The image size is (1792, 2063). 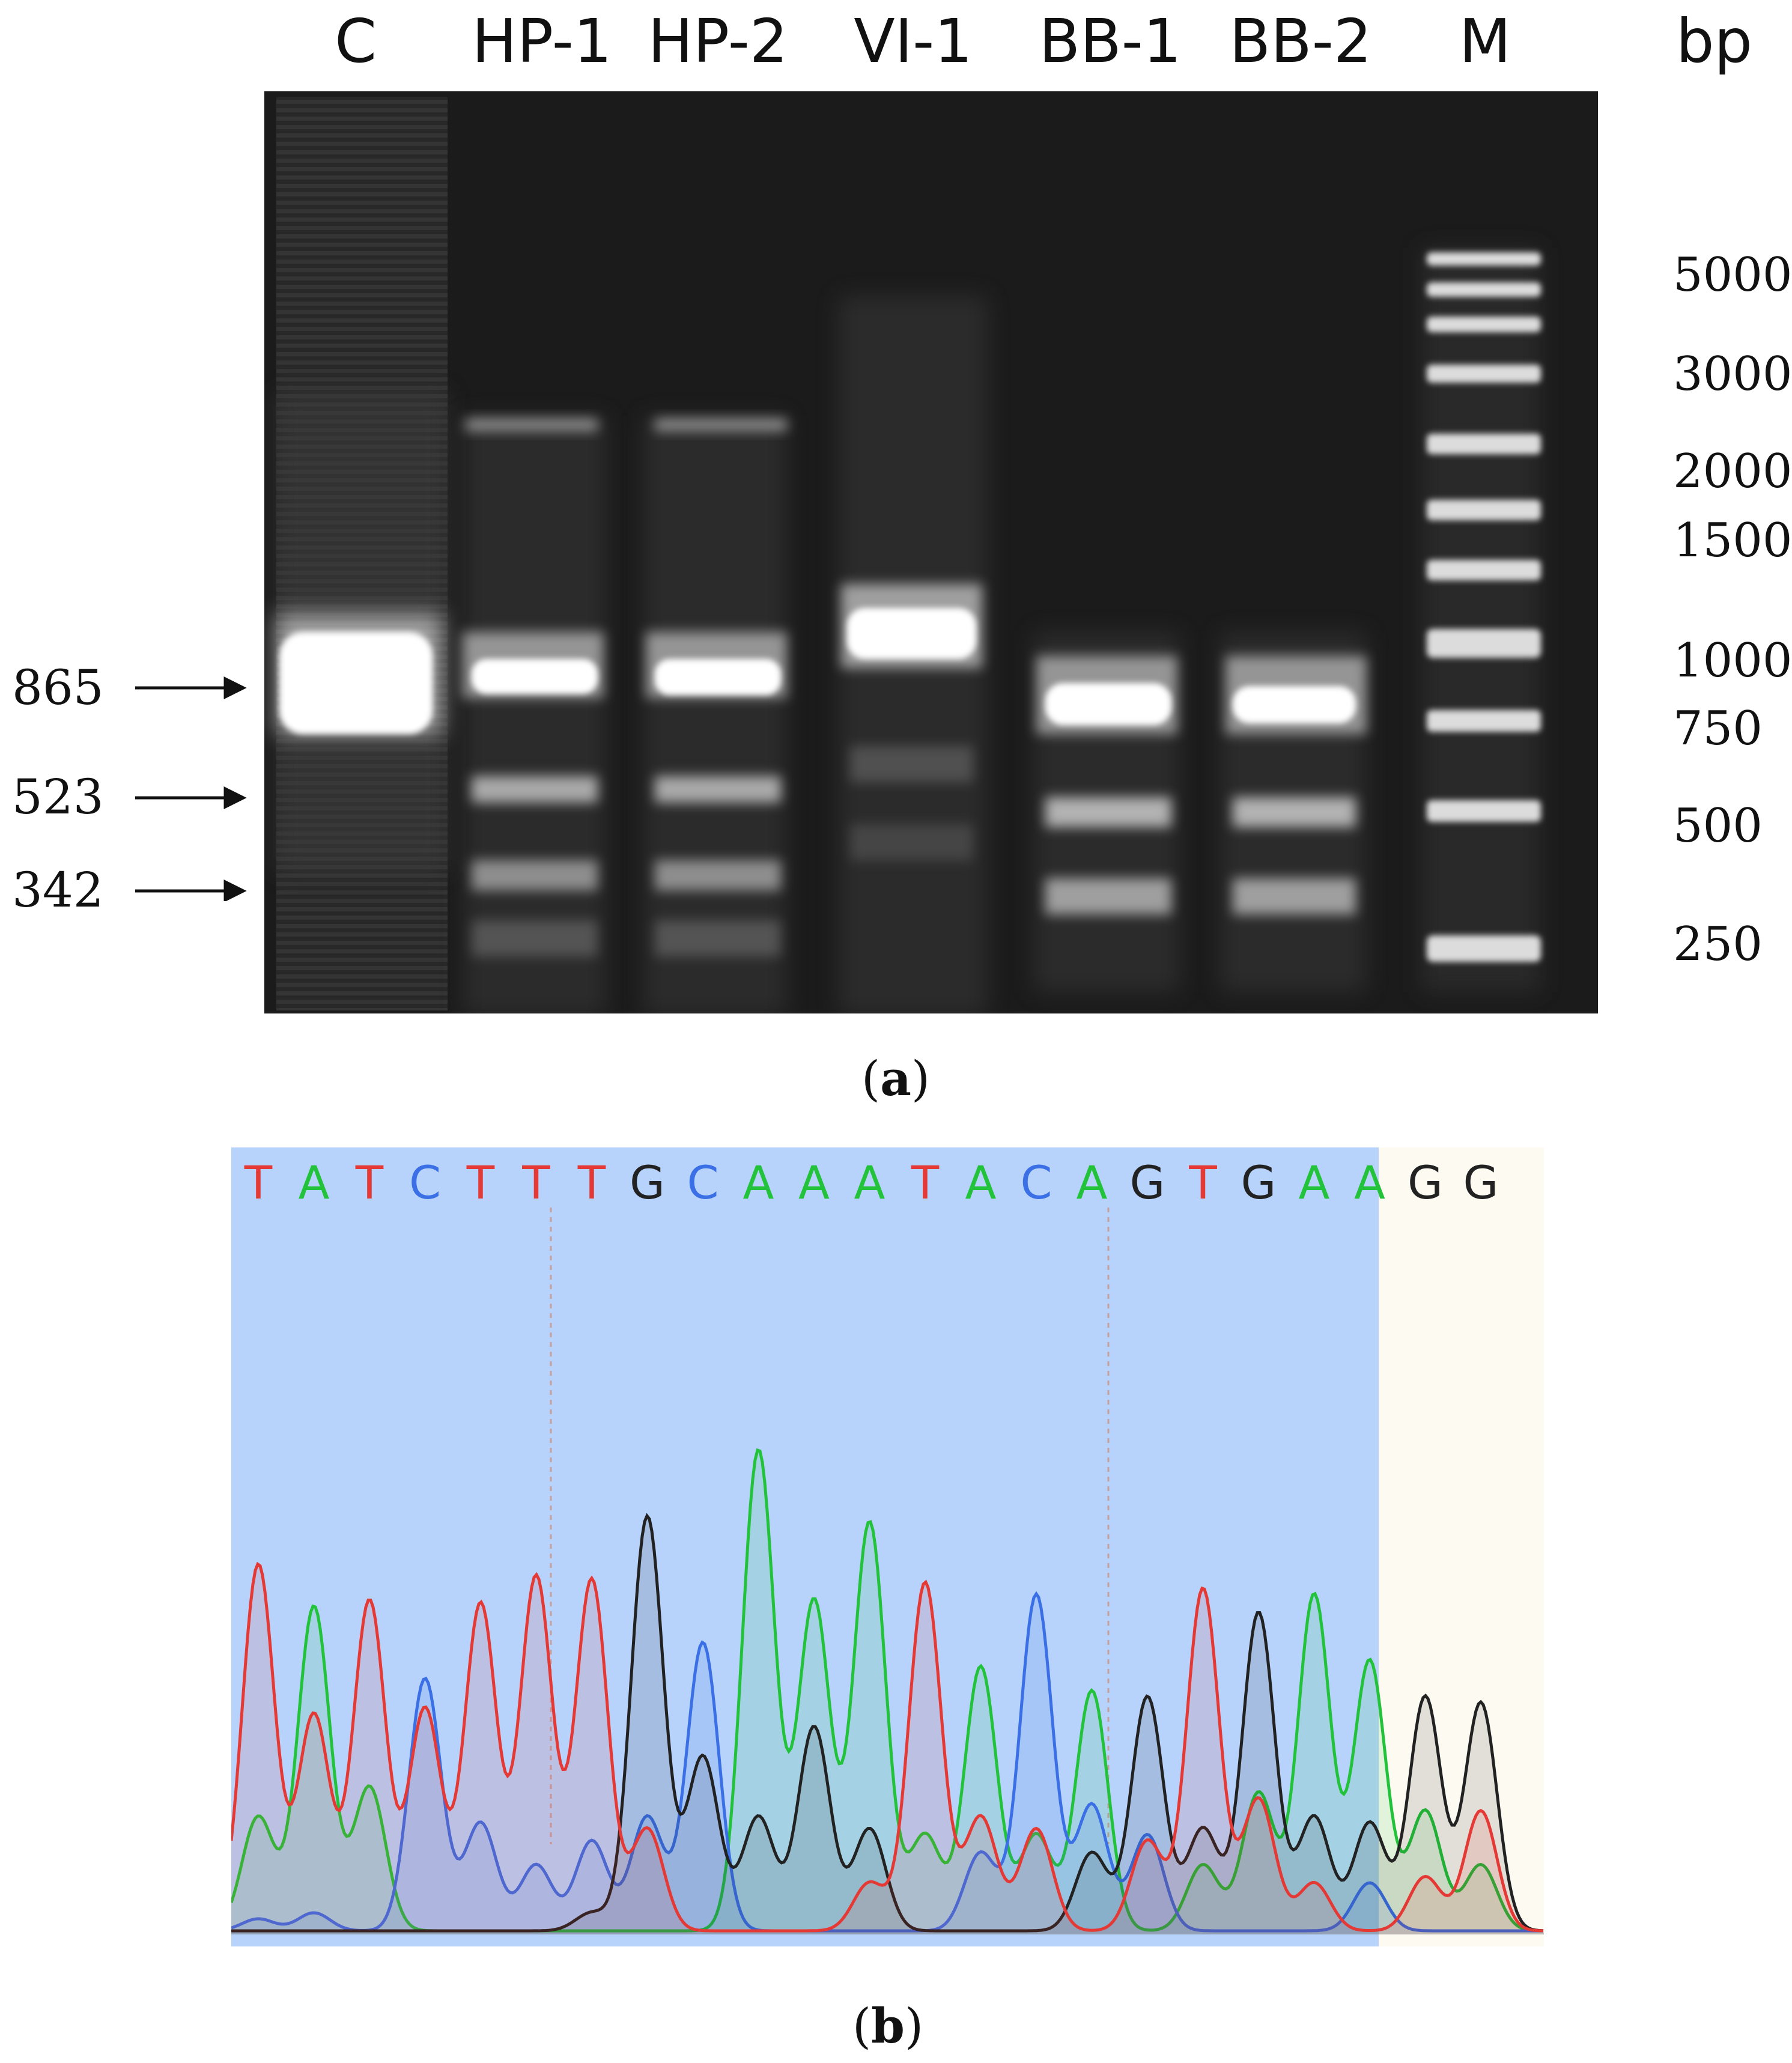 What do you see at coordinates (1732, 661) in the screenshot?
I see `marker-size-1000: 1000` at bounding box center [1732, 661].